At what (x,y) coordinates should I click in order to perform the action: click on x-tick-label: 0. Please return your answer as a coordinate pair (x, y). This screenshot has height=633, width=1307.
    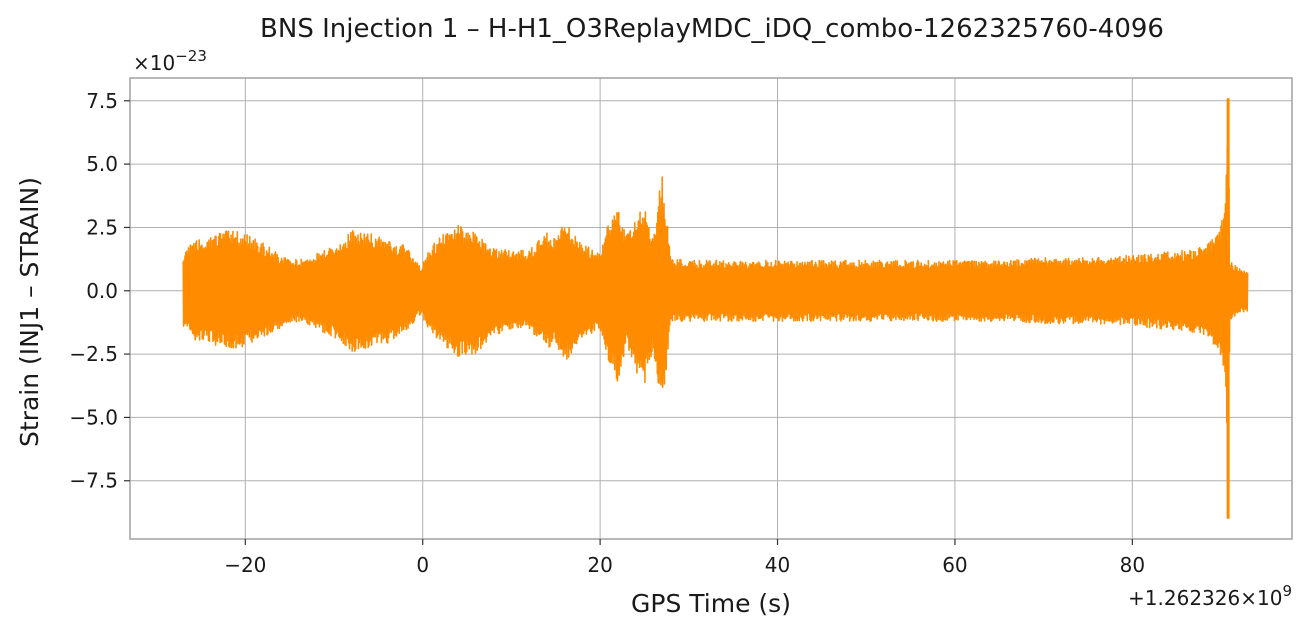
    Looking at the image, I should click on (422, 565).